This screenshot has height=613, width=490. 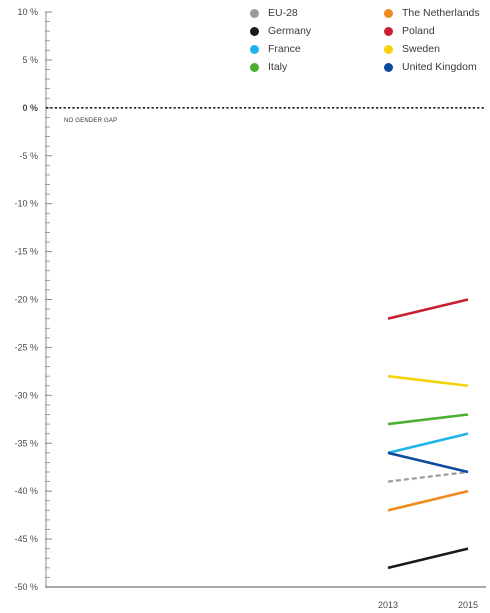 I want to click on y-tick-label: -25 %, so click(x=26, y=347).